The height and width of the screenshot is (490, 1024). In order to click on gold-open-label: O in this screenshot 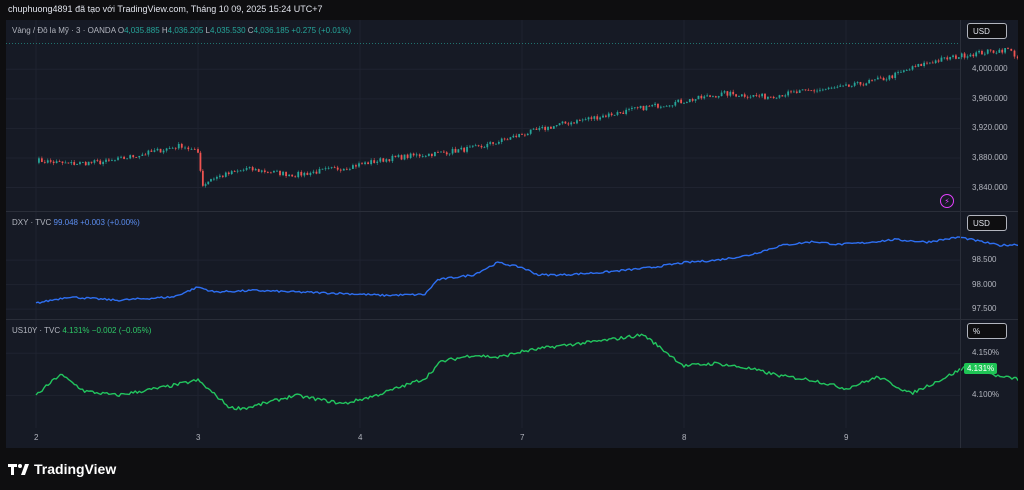, I will do `click(121, 30)`.